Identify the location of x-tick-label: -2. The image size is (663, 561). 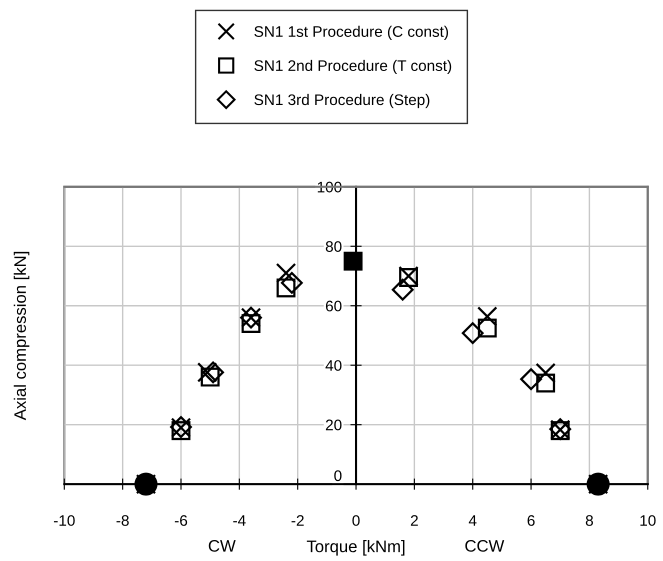
(298, 520).